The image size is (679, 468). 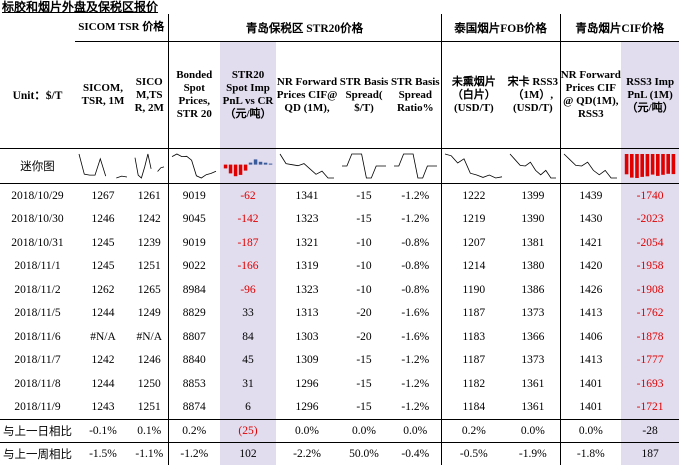 What do you see at coordinates (650, 290) in the screenshot?
I see `cell-col-10: -1908` at bounding box center [650, 290].